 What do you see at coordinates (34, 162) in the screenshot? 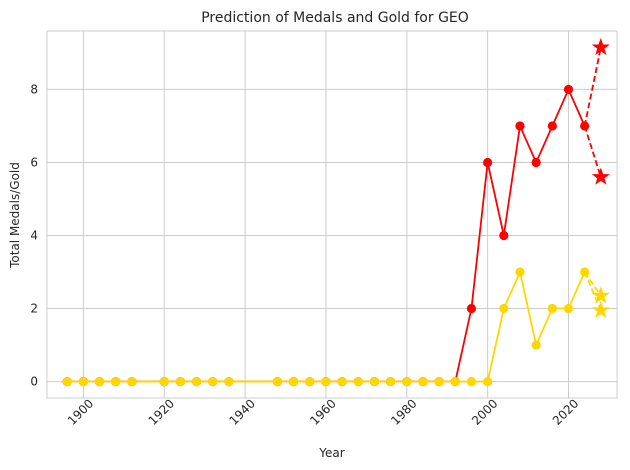
I see `y-tick-label: 6` at bounding box center [34, 162].